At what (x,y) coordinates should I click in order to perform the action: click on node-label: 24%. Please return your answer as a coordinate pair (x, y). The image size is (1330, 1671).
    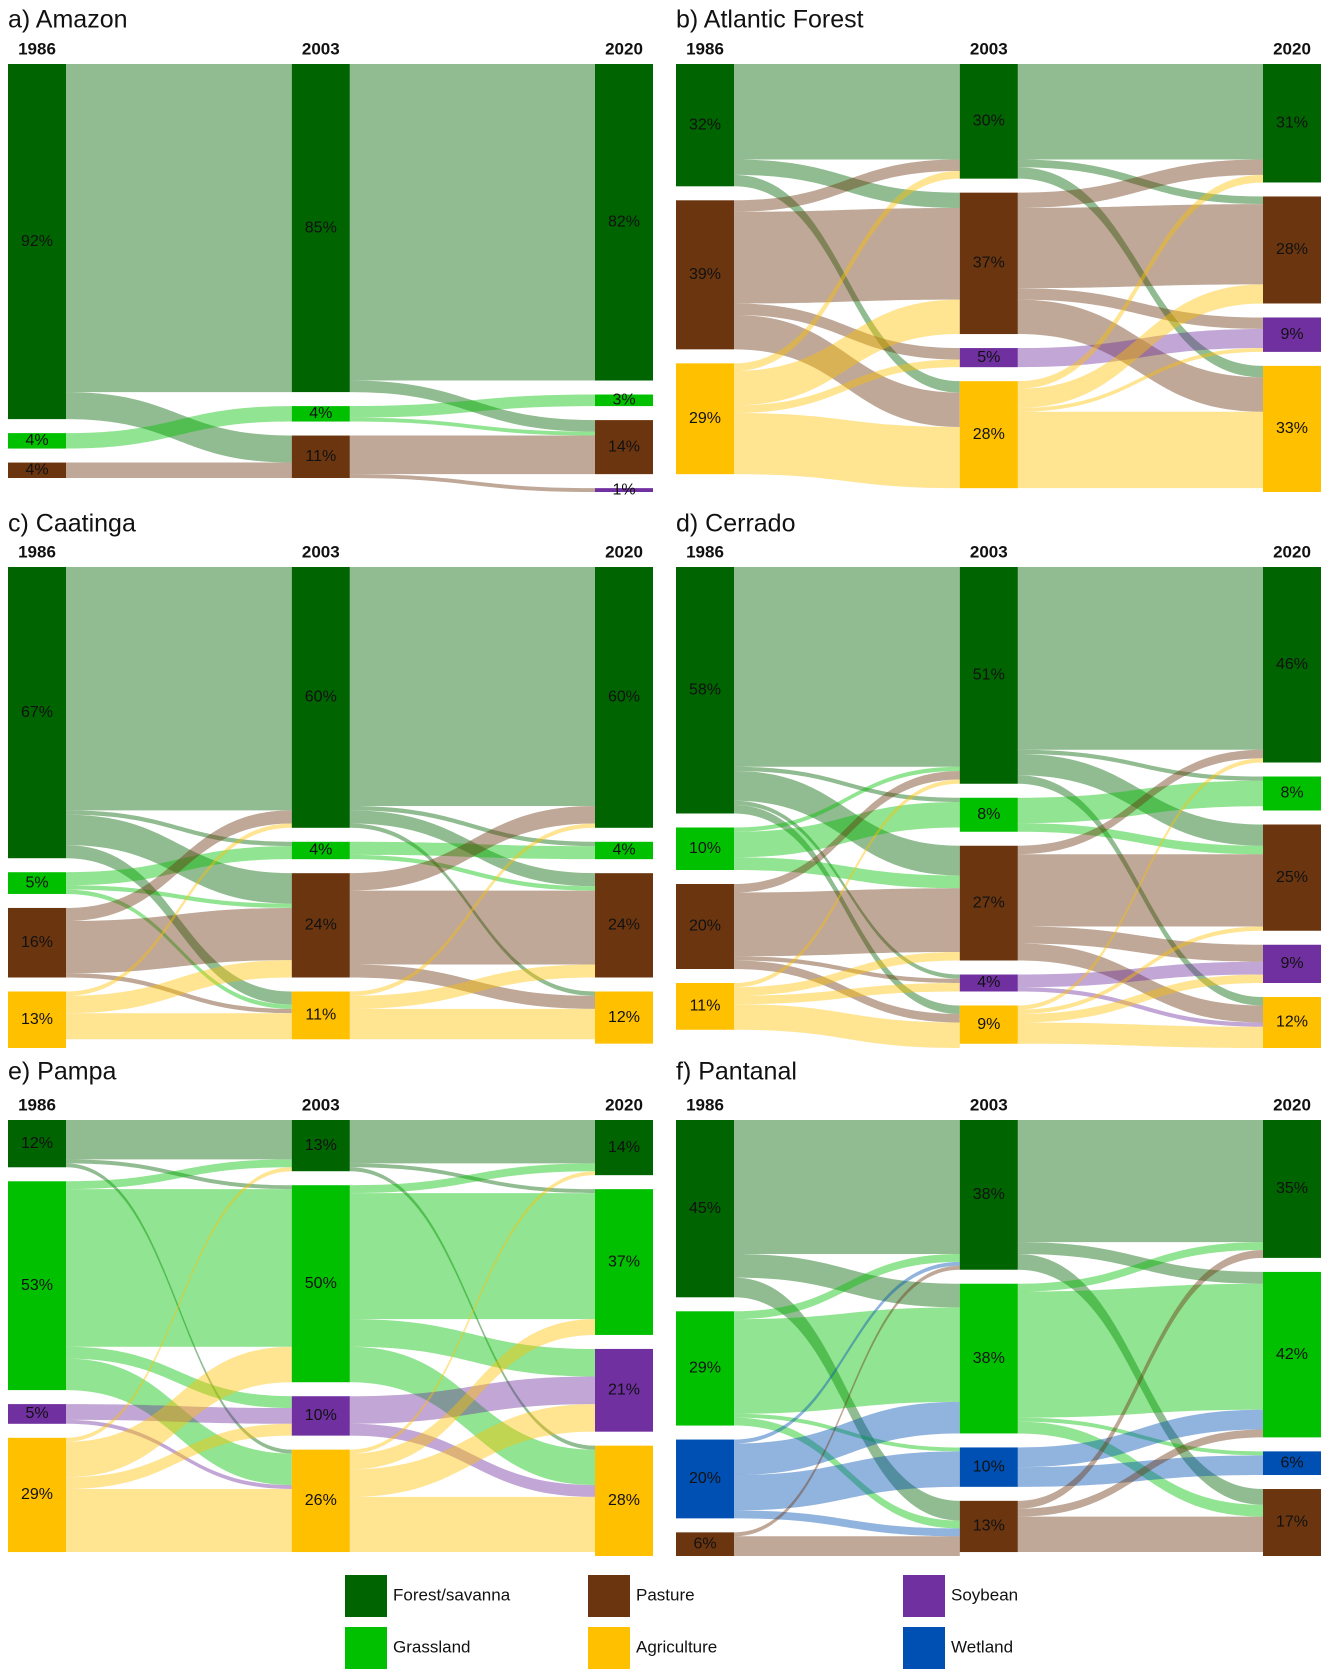
    Looking at the image, I should click on (624, 925).